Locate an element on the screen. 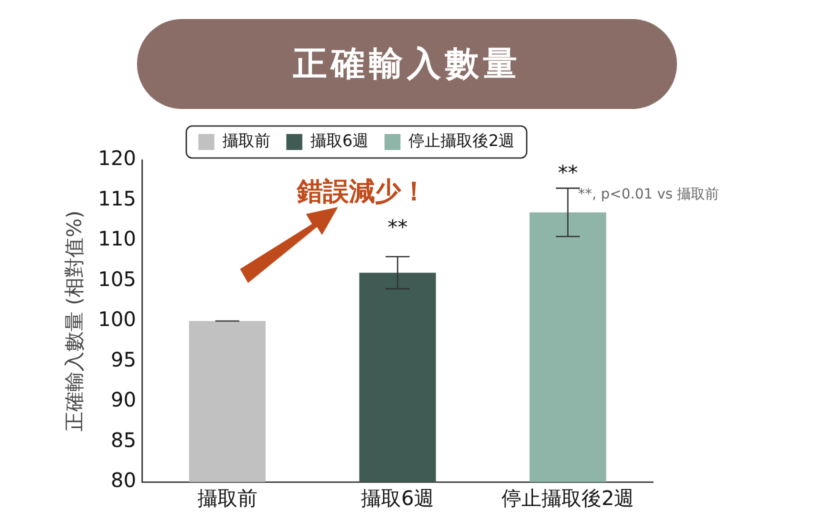 This screenshot has height=528, width=813. legend-label: 攝取6週 is located at coordinates (339, 140).